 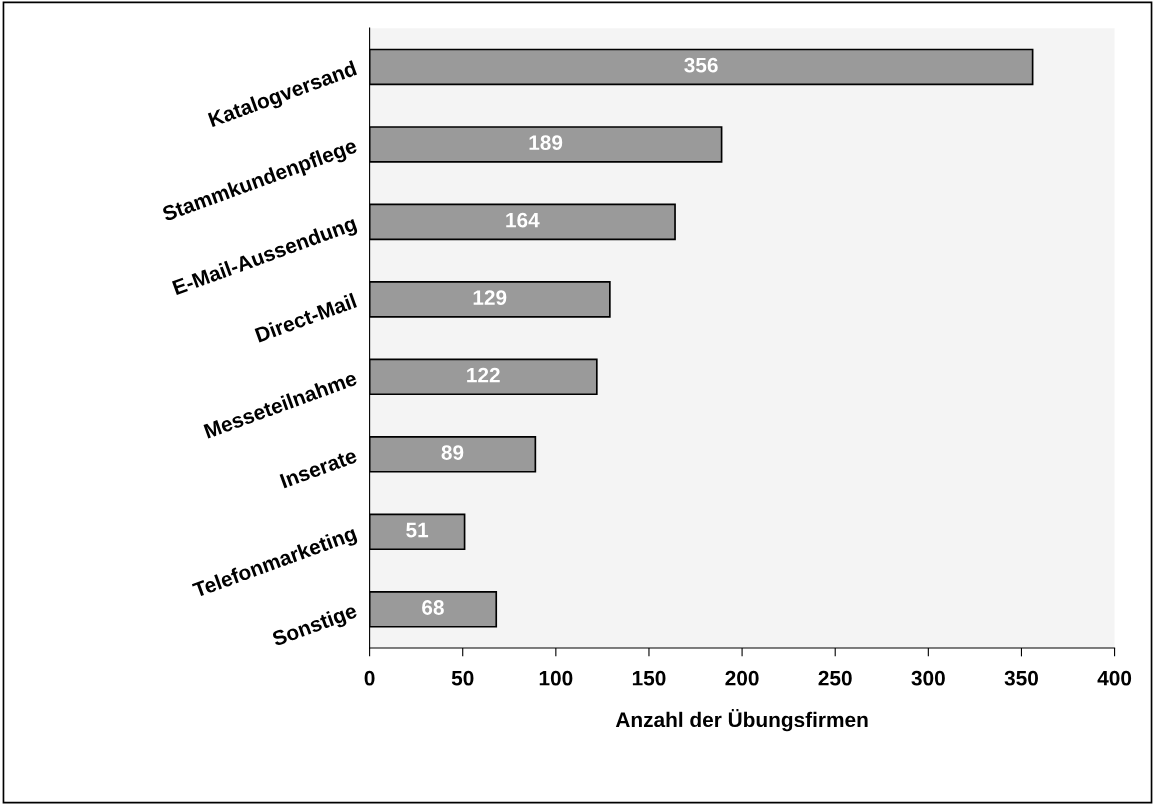 I want to click on x-tick-label: 250, so click(x=835, y=678).